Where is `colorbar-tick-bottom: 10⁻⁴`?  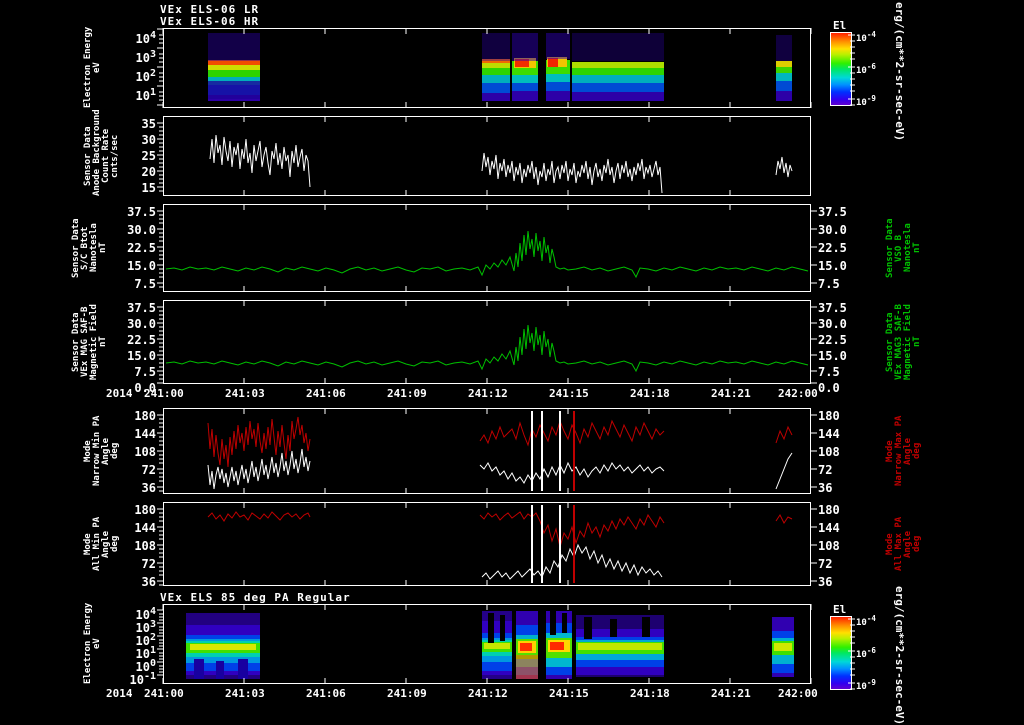 colorbar-tick-bottom: 10⁻⁴ is located at coordinates (866, 621).